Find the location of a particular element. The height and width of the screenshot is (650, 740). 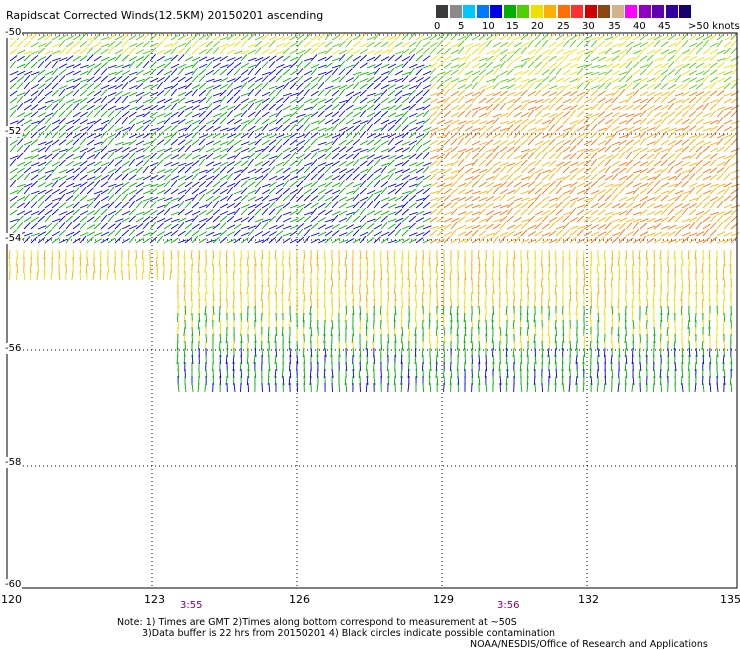

legend-label: 35 is located at coordinates (614, 26).